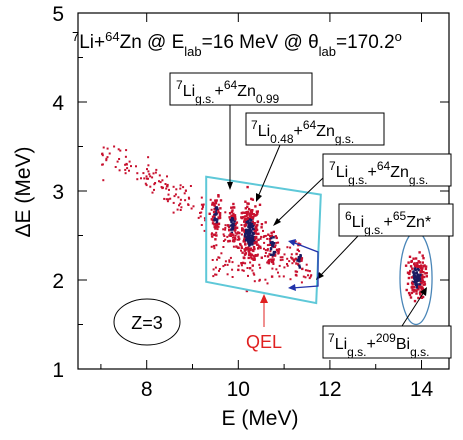 The height and width of the screenshot is (440, 463). What do you see at coordinates (264, 342) in the screenshot?
I see `qel-label: QEL` at bounding box center [264, 342].